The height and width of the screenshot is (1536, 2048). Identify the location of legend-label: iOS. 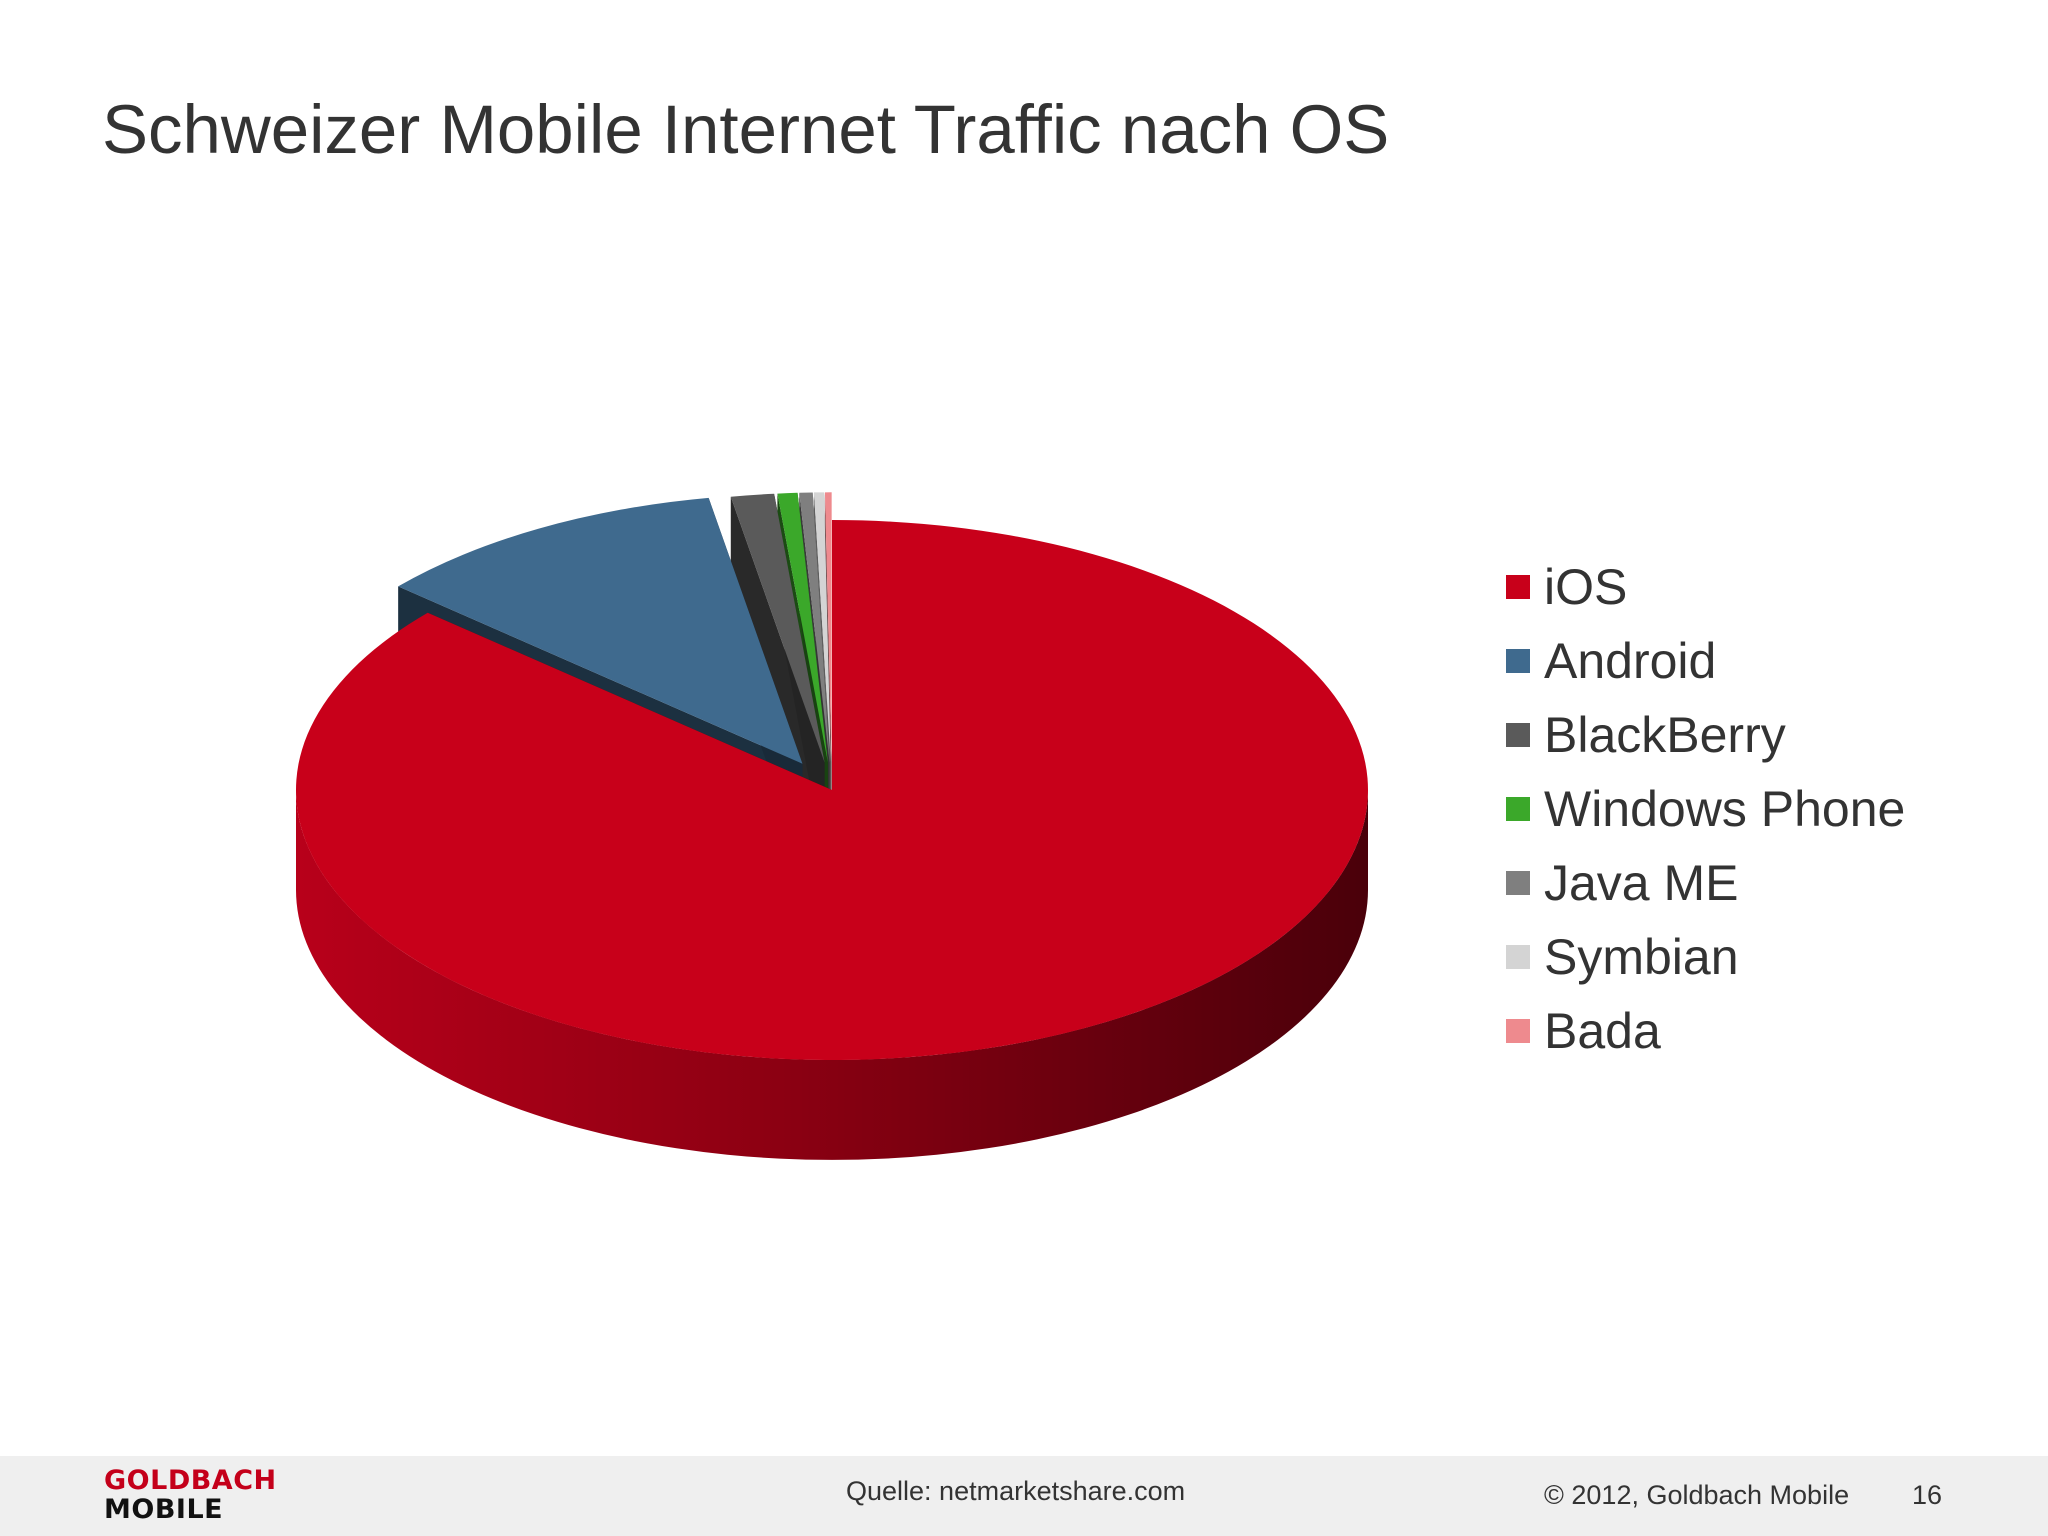
(1586, 587).